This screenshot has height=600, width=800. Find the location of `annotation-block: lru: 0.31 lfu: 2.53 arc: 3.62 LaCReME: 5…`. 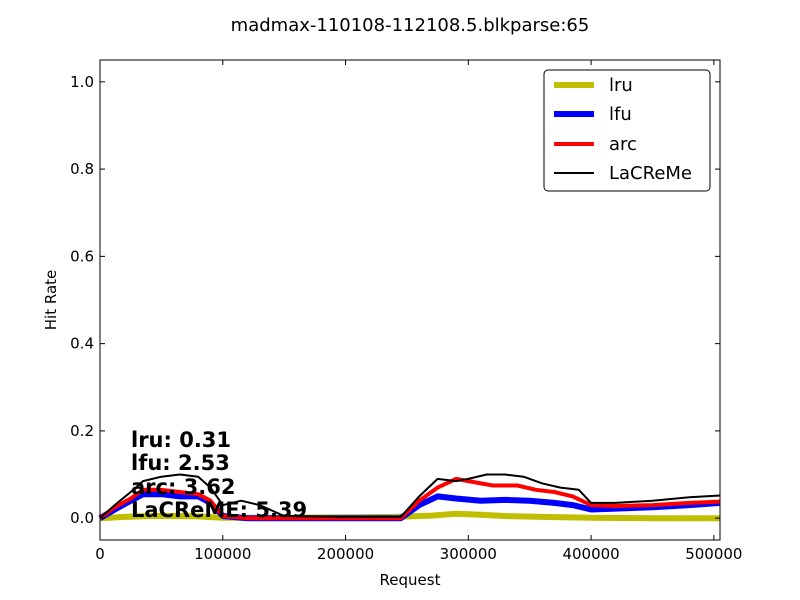

annotation-block: lru: 0.31 lfu: 2.53 arc: 3.62 LaCReME: 5… is located at coordinates (219, 475).